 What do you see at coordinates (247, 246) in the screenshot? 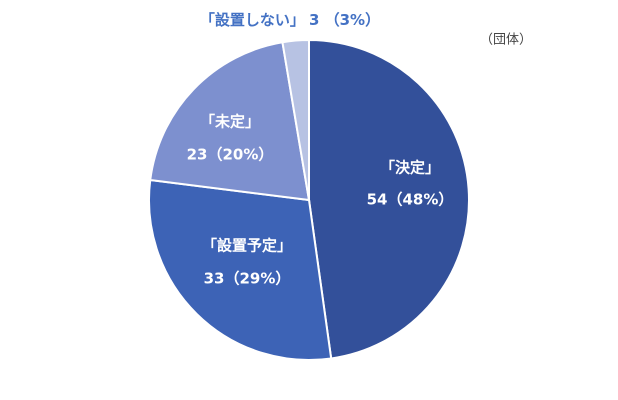
I see `category-label: 「設置予定」` at bounding box center [247, 246].